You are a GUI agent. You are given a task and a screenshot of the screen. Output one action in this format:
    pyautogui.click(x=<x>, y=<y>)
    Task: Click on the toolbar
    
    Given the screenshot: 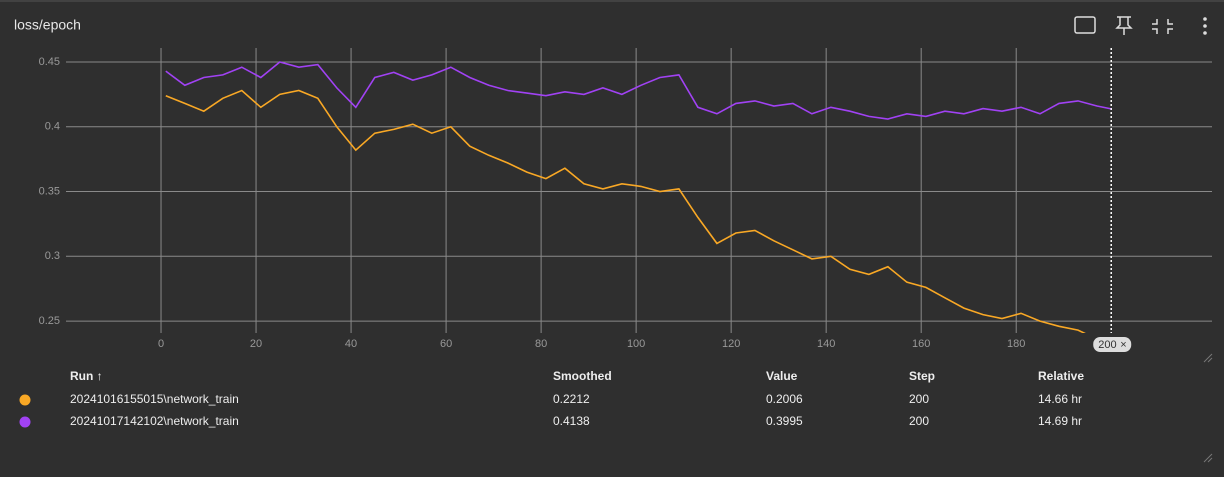 What is the action you would take?
    pyautogui.click(x=1140, y=25)
    